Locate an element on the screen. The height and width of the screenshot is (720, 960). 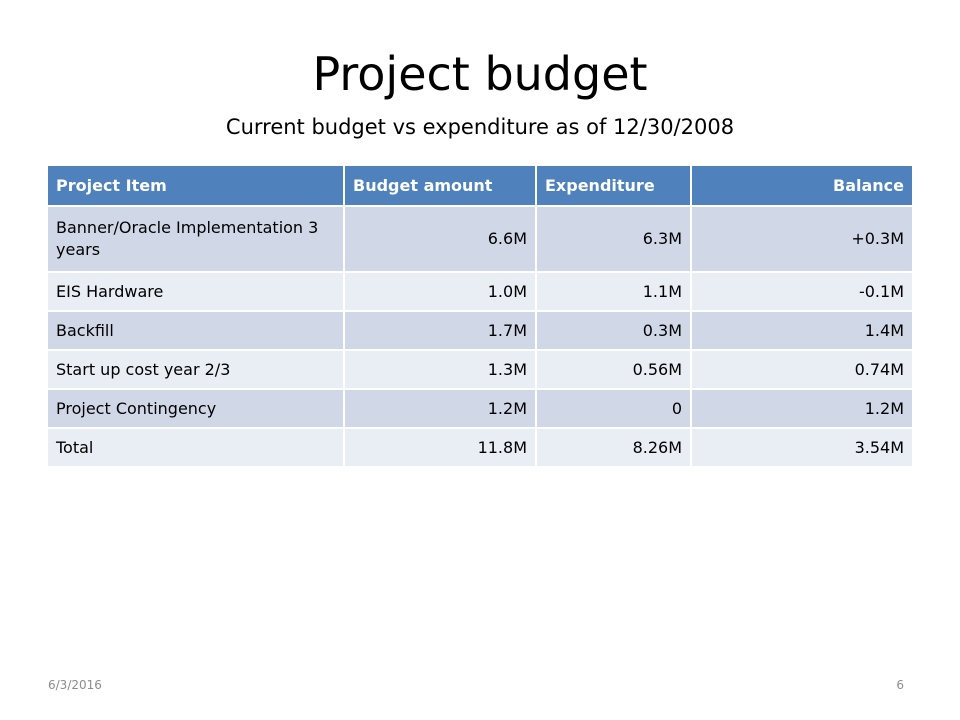
table-row: Start up cost year 2/3 1.3M 0.56M 0.74M is located at coordinates (480, 370).